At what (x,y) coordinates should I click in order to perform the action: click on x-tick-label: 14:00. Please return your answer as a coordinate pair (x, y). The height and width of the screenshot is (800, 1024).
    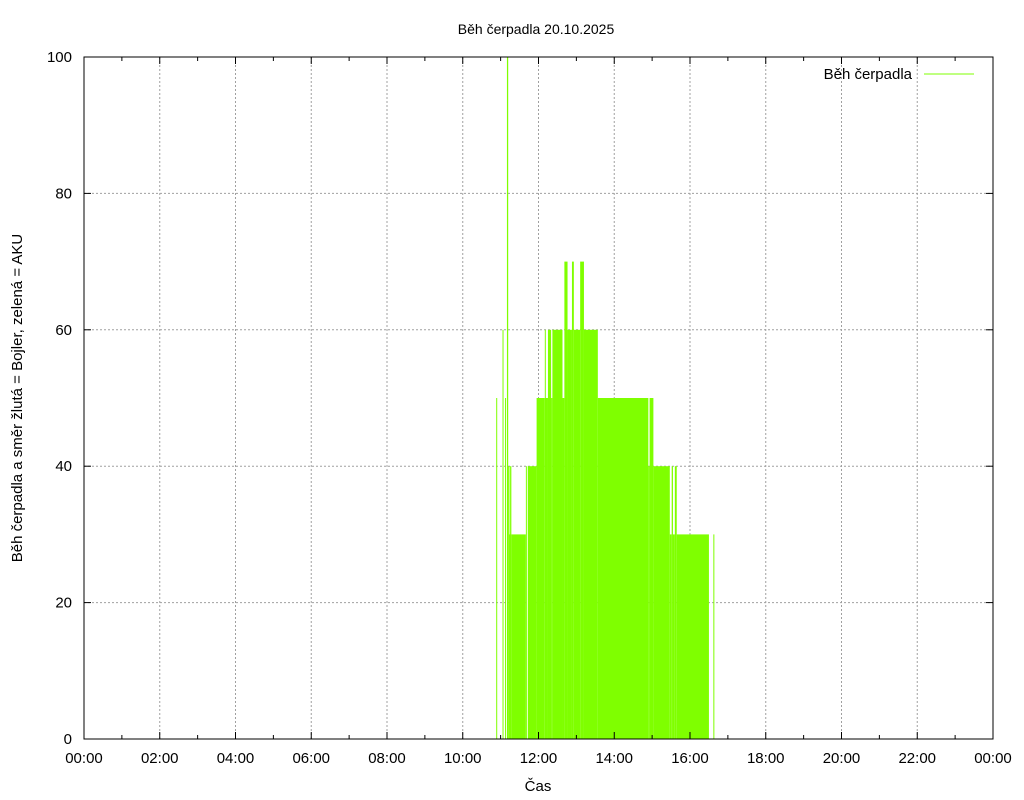
    Looking at the image, I should click on (614, 758).